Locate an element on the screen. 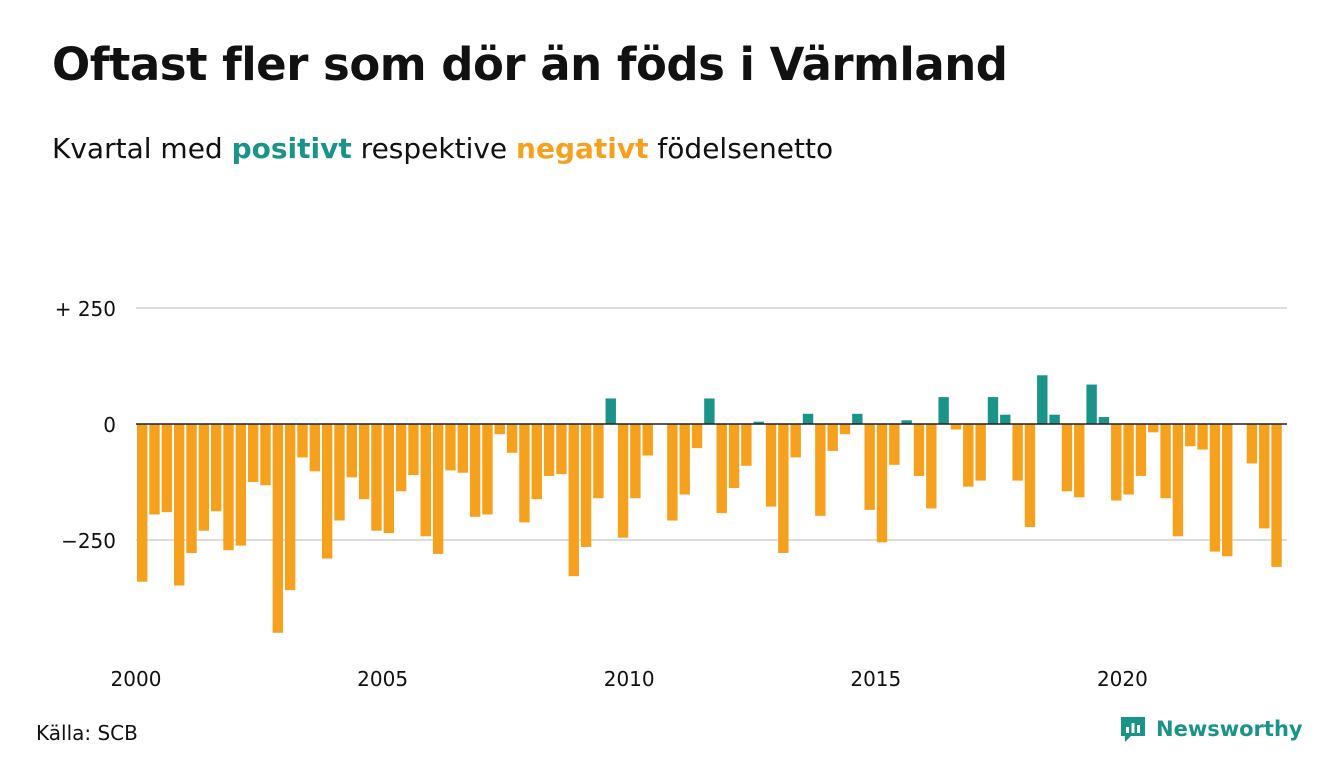 This screenshot has width=1340, height=780. x-tick-label: 2015 is located at coordinates (875, 679).